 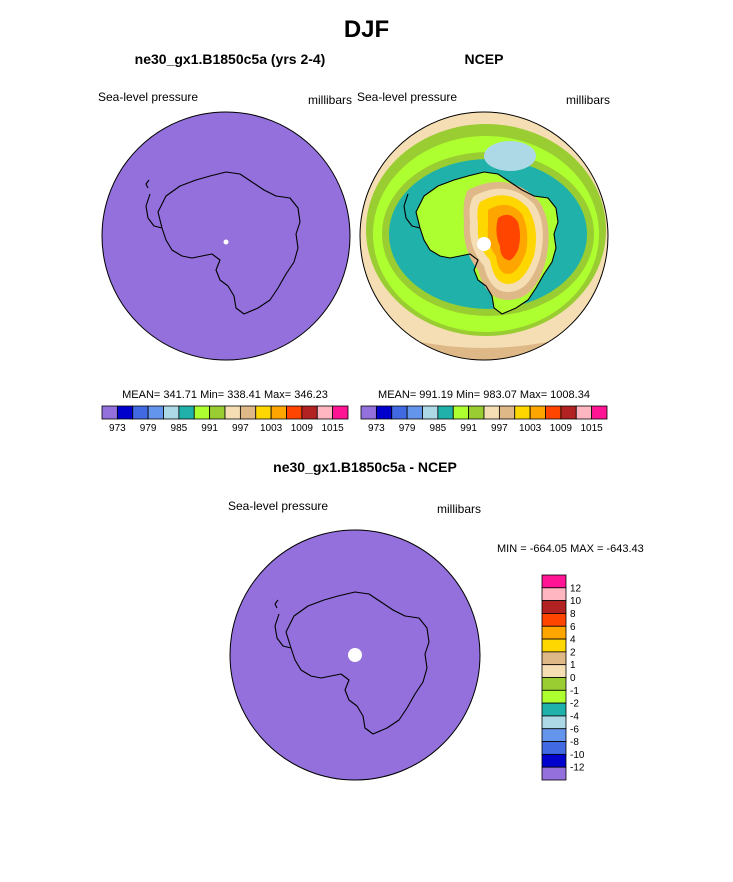 I want to click on panel2-map, so click(x=484, y=236).